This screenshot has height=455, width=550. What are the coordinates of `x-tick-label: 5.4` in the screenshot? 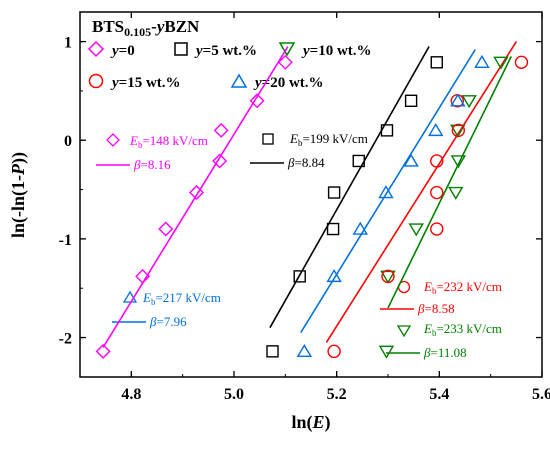 It's located at (439, 394).